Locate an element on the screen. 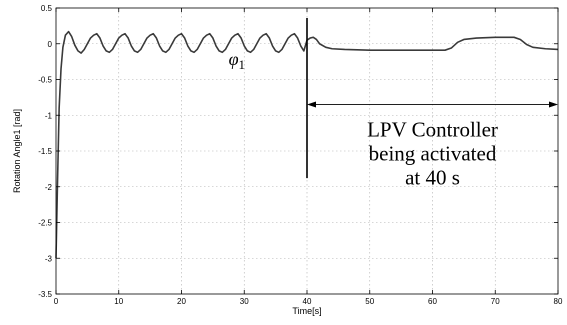 The width and height of the screenshot is (567, 325). x-tick-label: 80 is located at coordinates (558, 301).